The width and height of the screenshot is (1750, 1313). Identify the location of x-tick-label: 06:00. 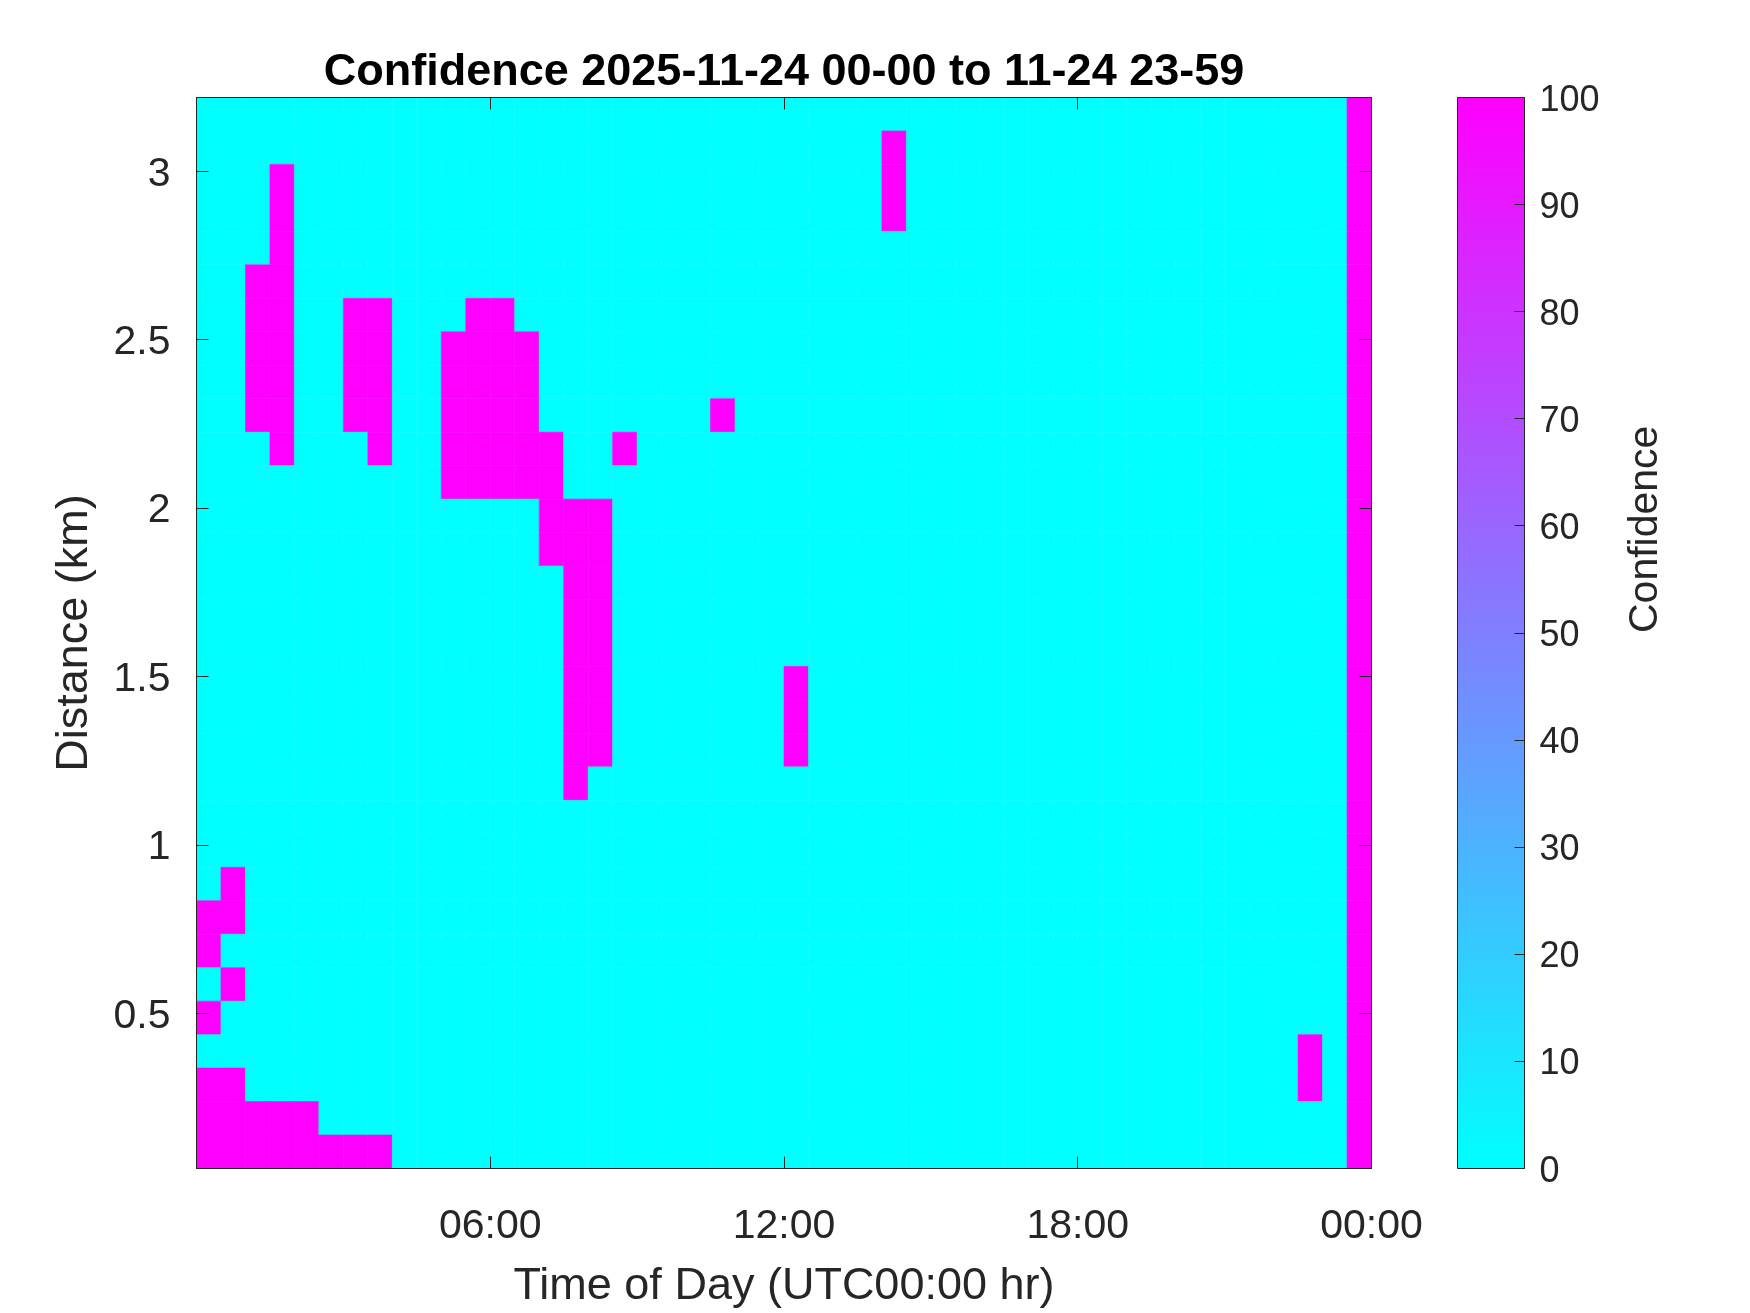
(490, 1223).